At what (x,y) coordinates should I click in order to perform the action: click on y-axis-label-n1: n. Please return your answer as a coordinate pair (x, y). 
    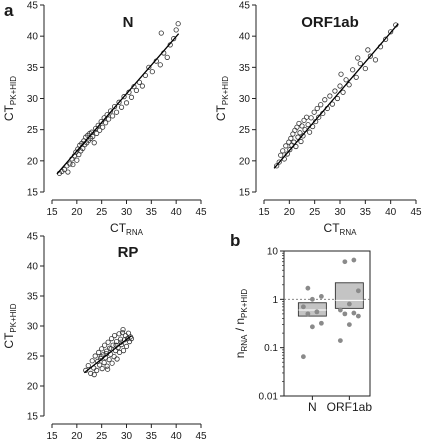
    Looking at the image, I should click on (240, 355).